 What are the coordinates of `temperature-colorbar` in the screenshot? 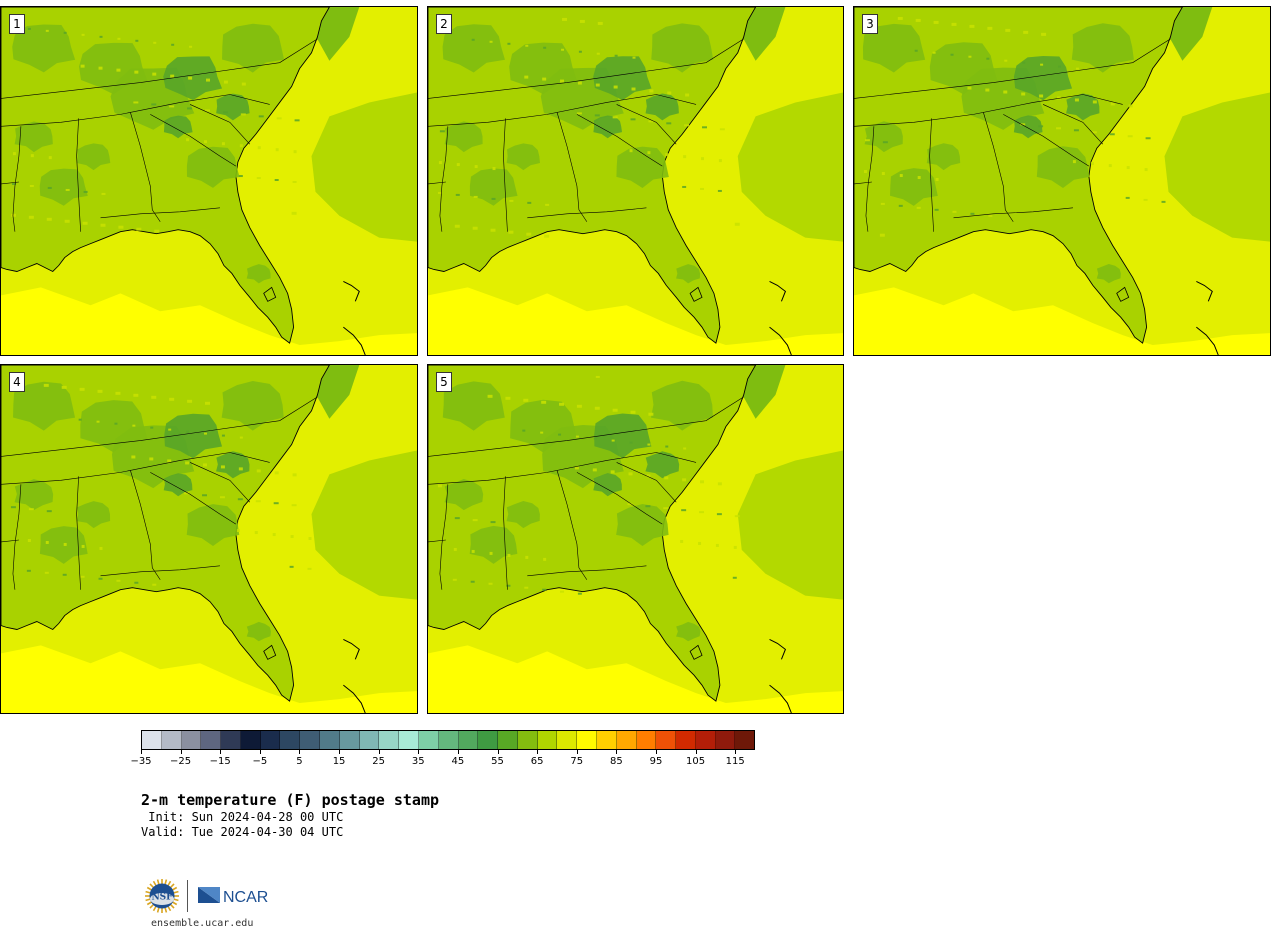 It's located at (448, 740).